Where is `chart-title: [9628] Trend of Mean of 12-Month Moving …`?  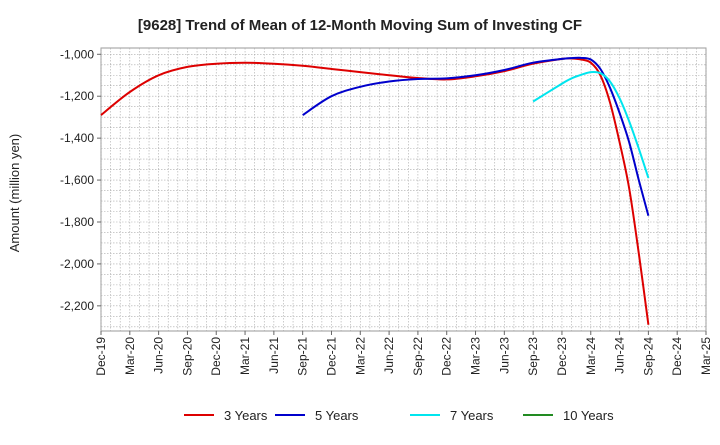 chart-title: [9628] Trend of Mean of 12-Month Moving … is located at coordinates (360, 25).